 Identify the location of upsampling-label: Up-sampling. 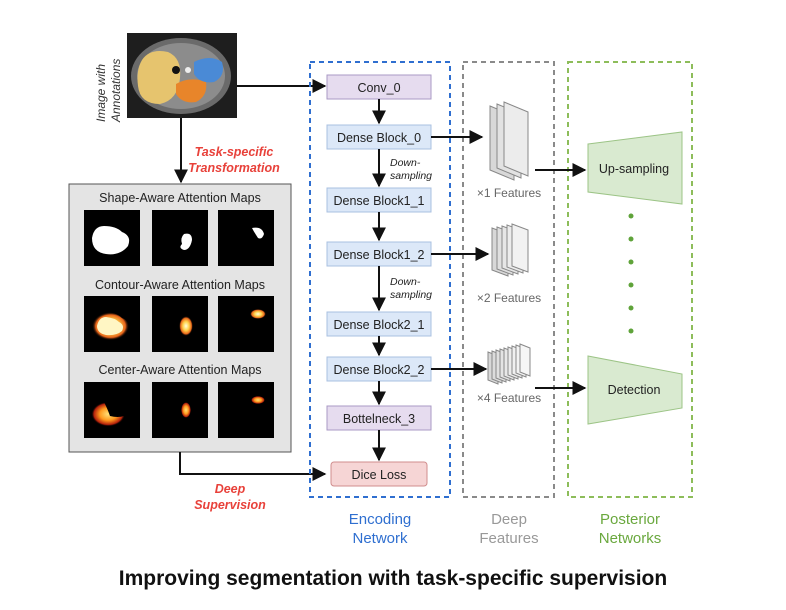
(634, 169).